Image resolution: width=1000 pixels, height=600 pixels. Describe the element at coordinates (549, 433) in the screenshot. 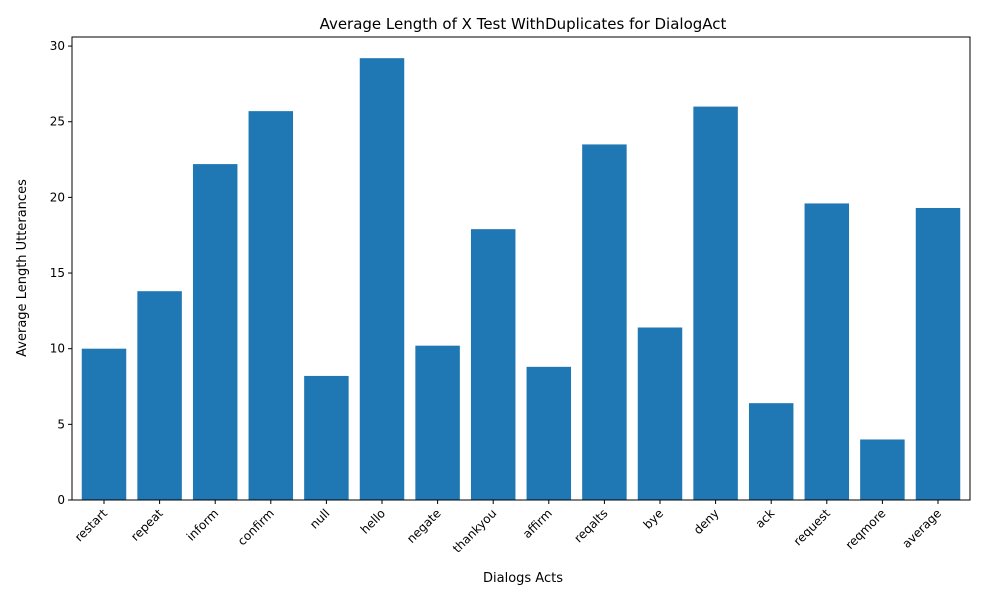

I see `bar-affirm` at that location.